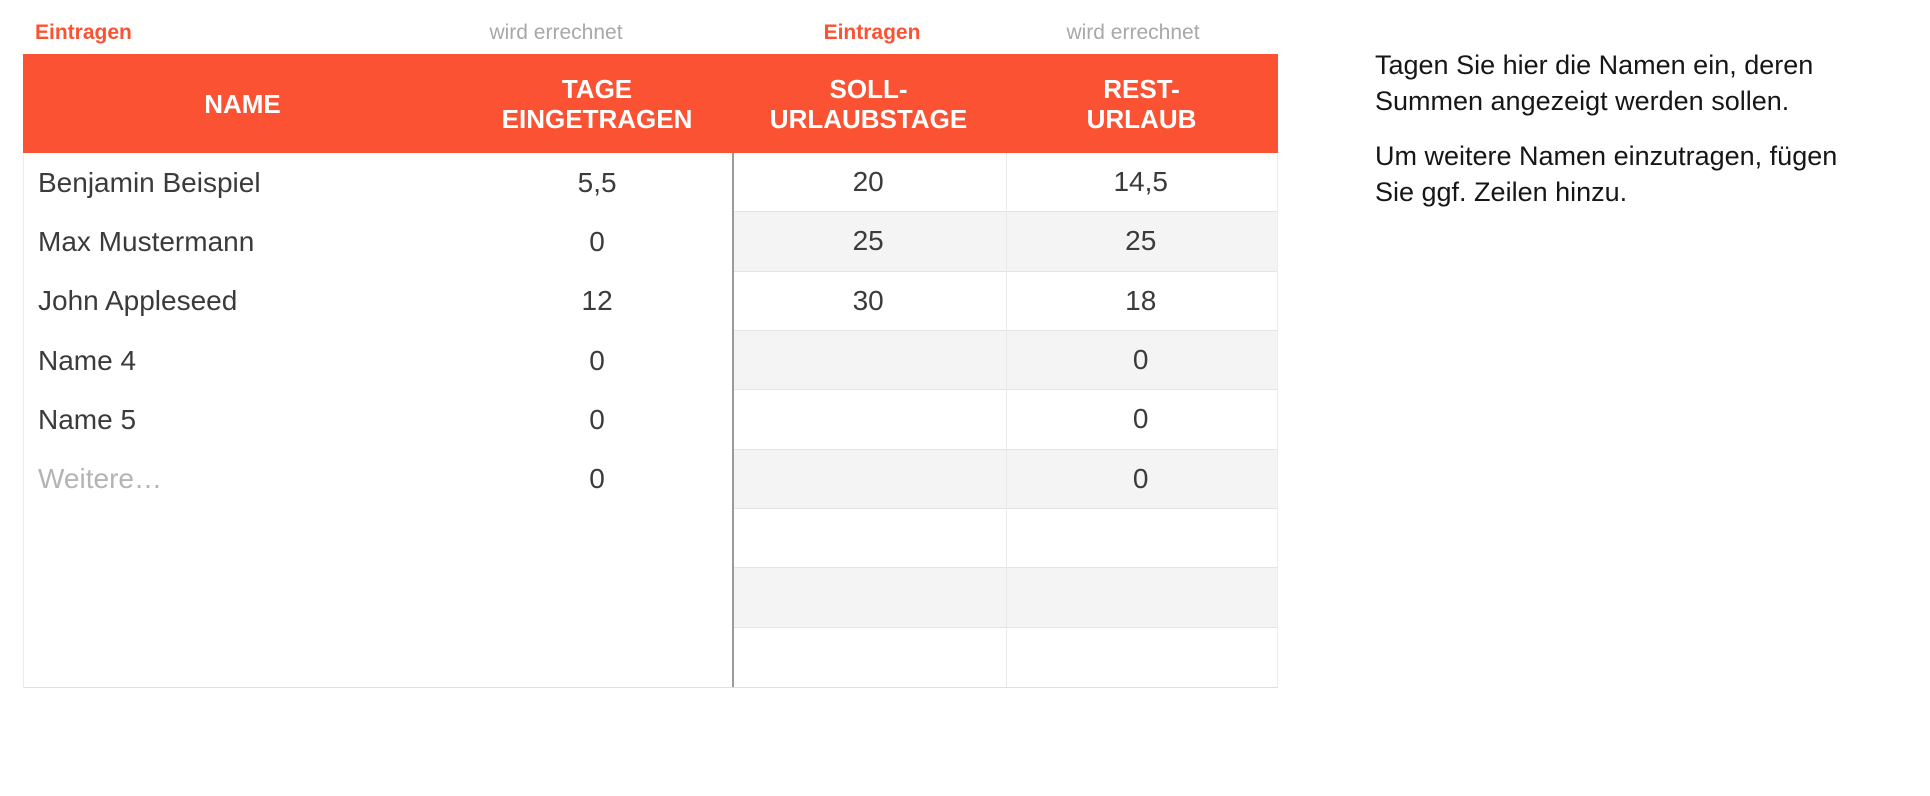  Describe the element at coordinates (733, 420) in the screenshot. I see `entered-computed-divider-line` at that location.